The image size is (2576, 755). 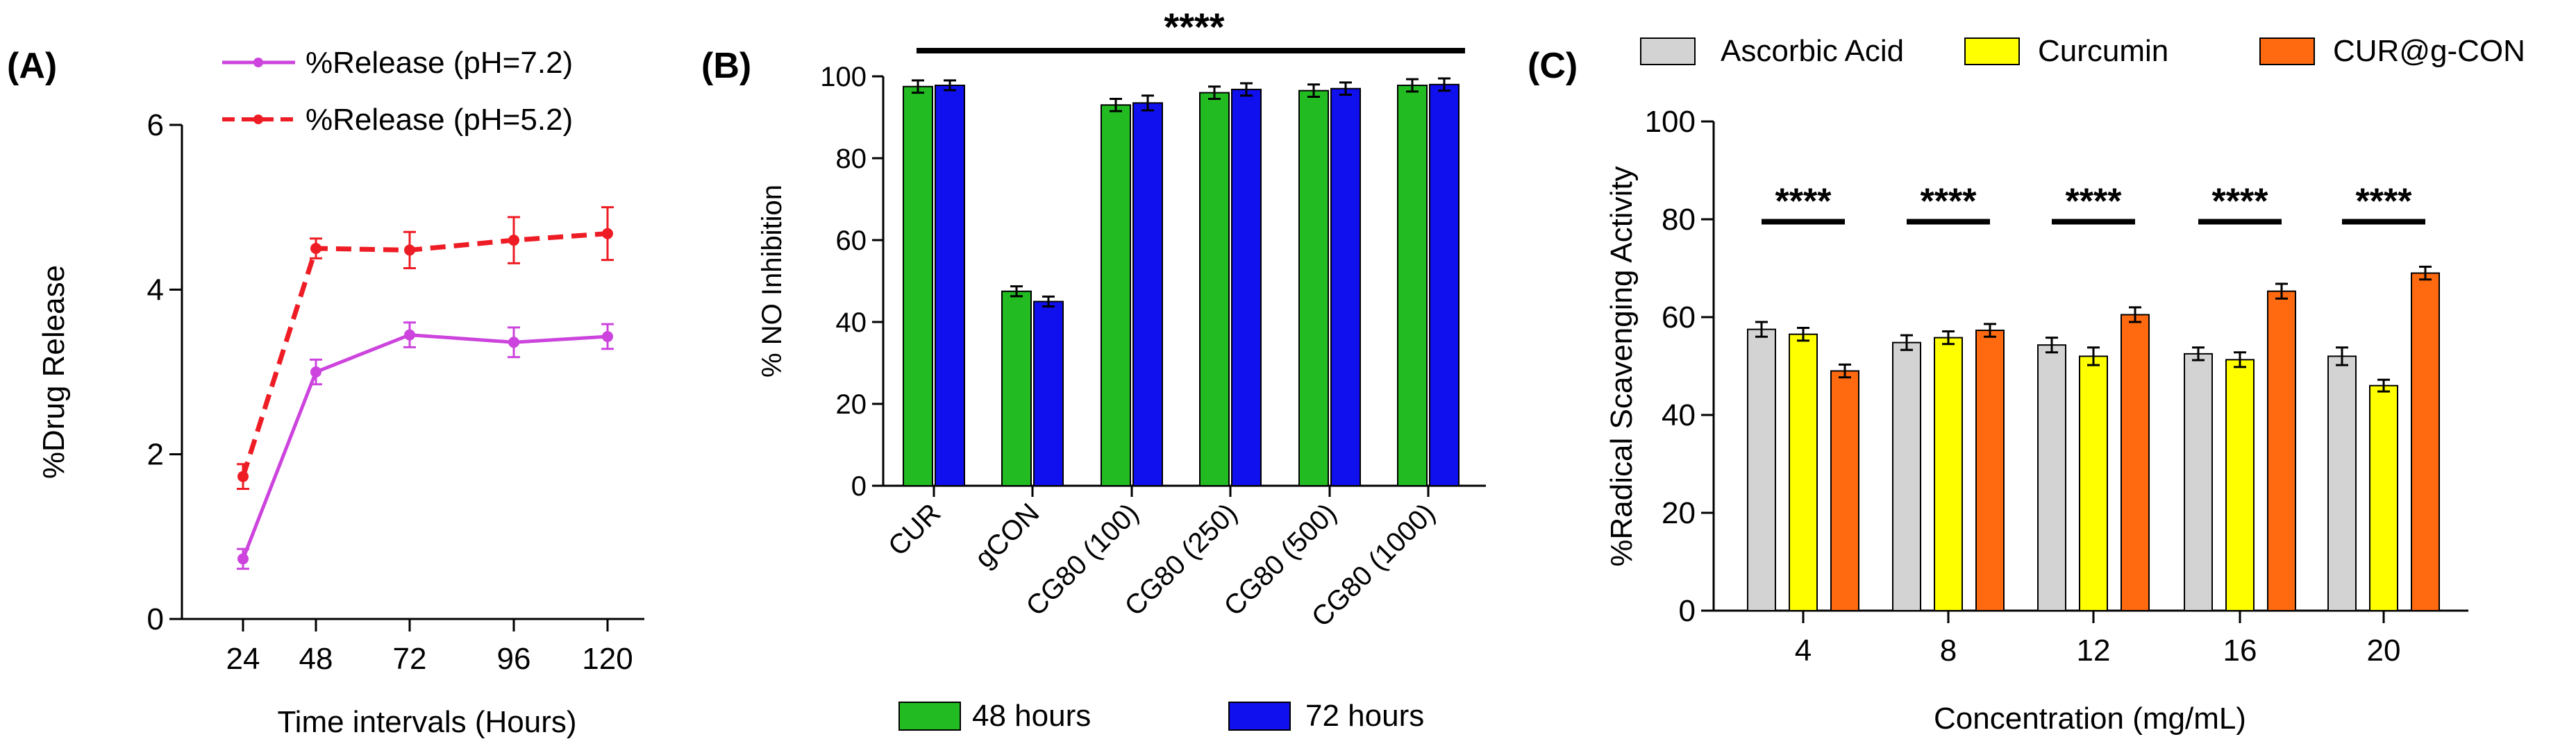 I want to click on panel-c-x-tick-label: 20, so click(x=2384, y=651).